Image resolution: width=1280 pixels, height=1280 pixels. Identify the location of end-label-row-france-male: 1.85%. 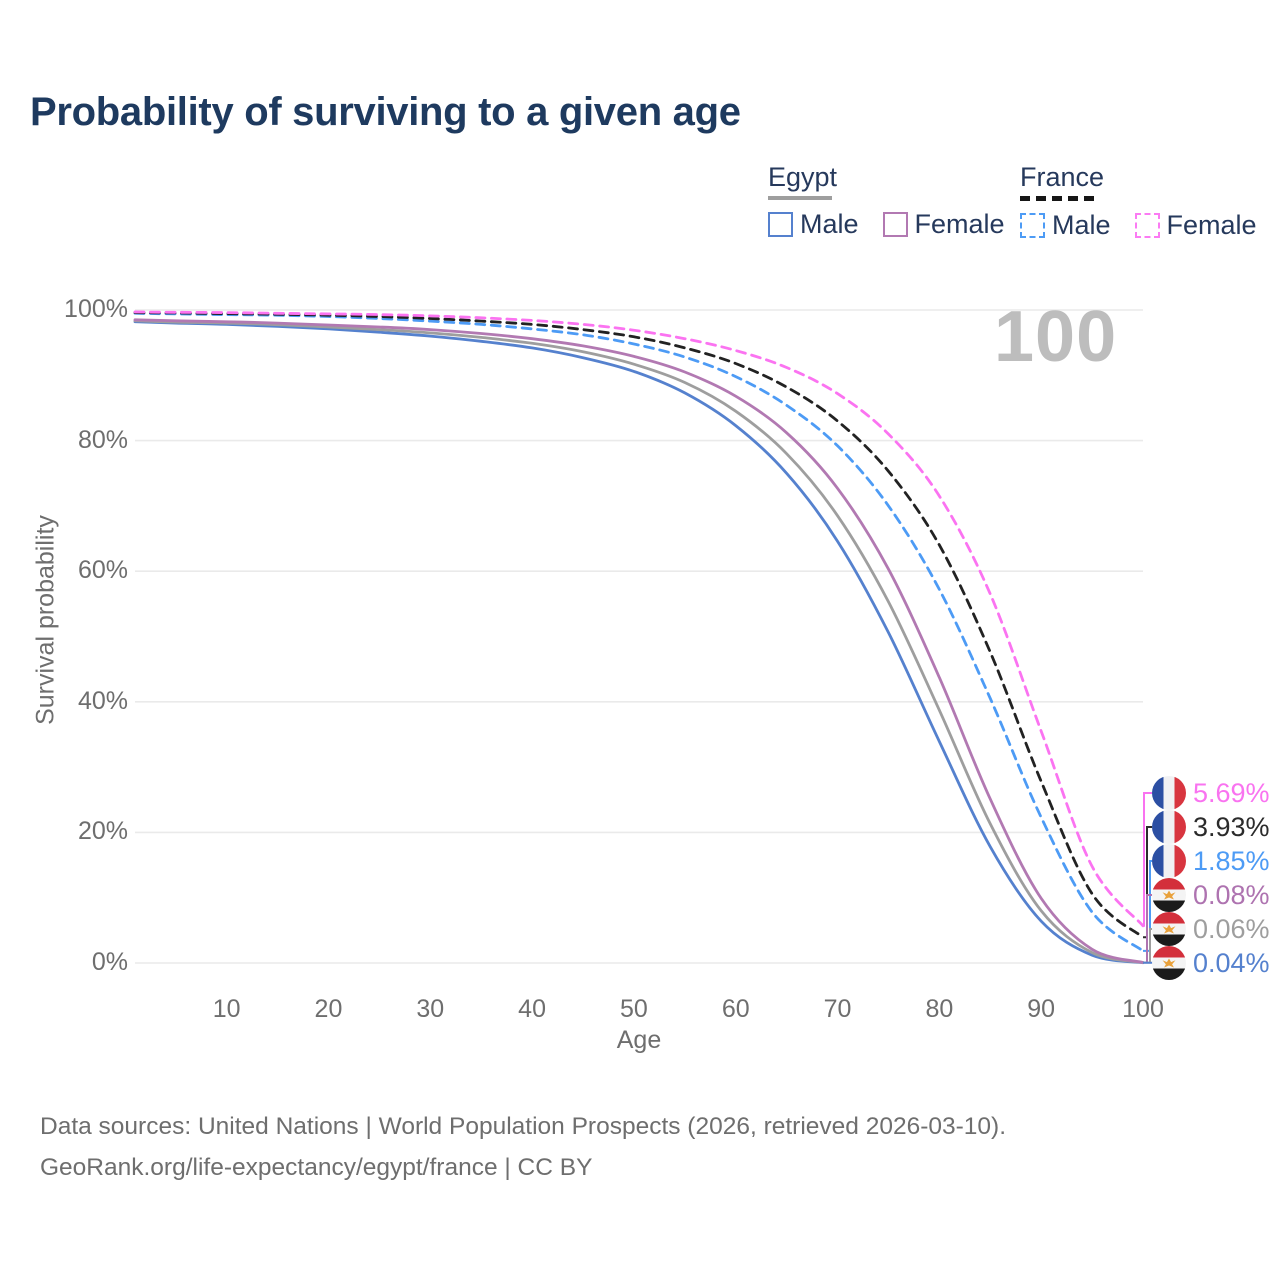
(1211, 861).